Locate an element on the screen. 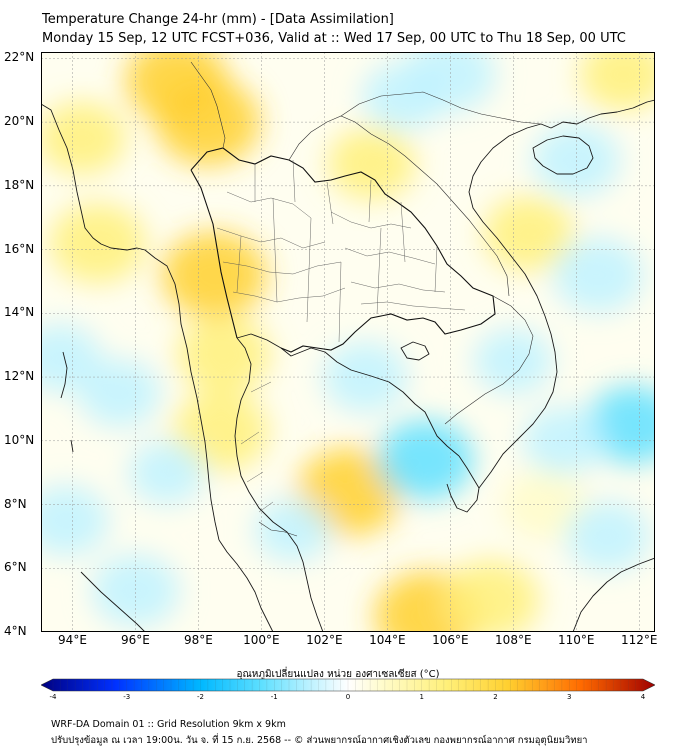 The image size is (676, 756). coastline-borneo is located at coordinates (613, 594).